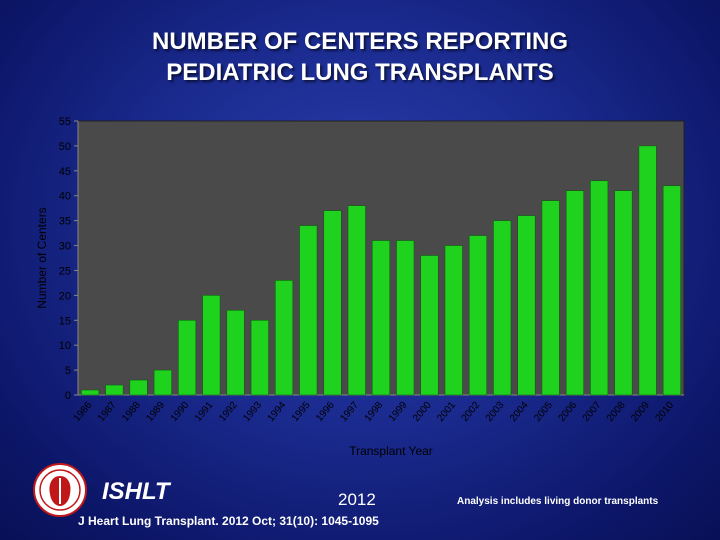 This screenshot has width=720, height=540. I want to click on x-tick-label: 2005, so click(543, 412).